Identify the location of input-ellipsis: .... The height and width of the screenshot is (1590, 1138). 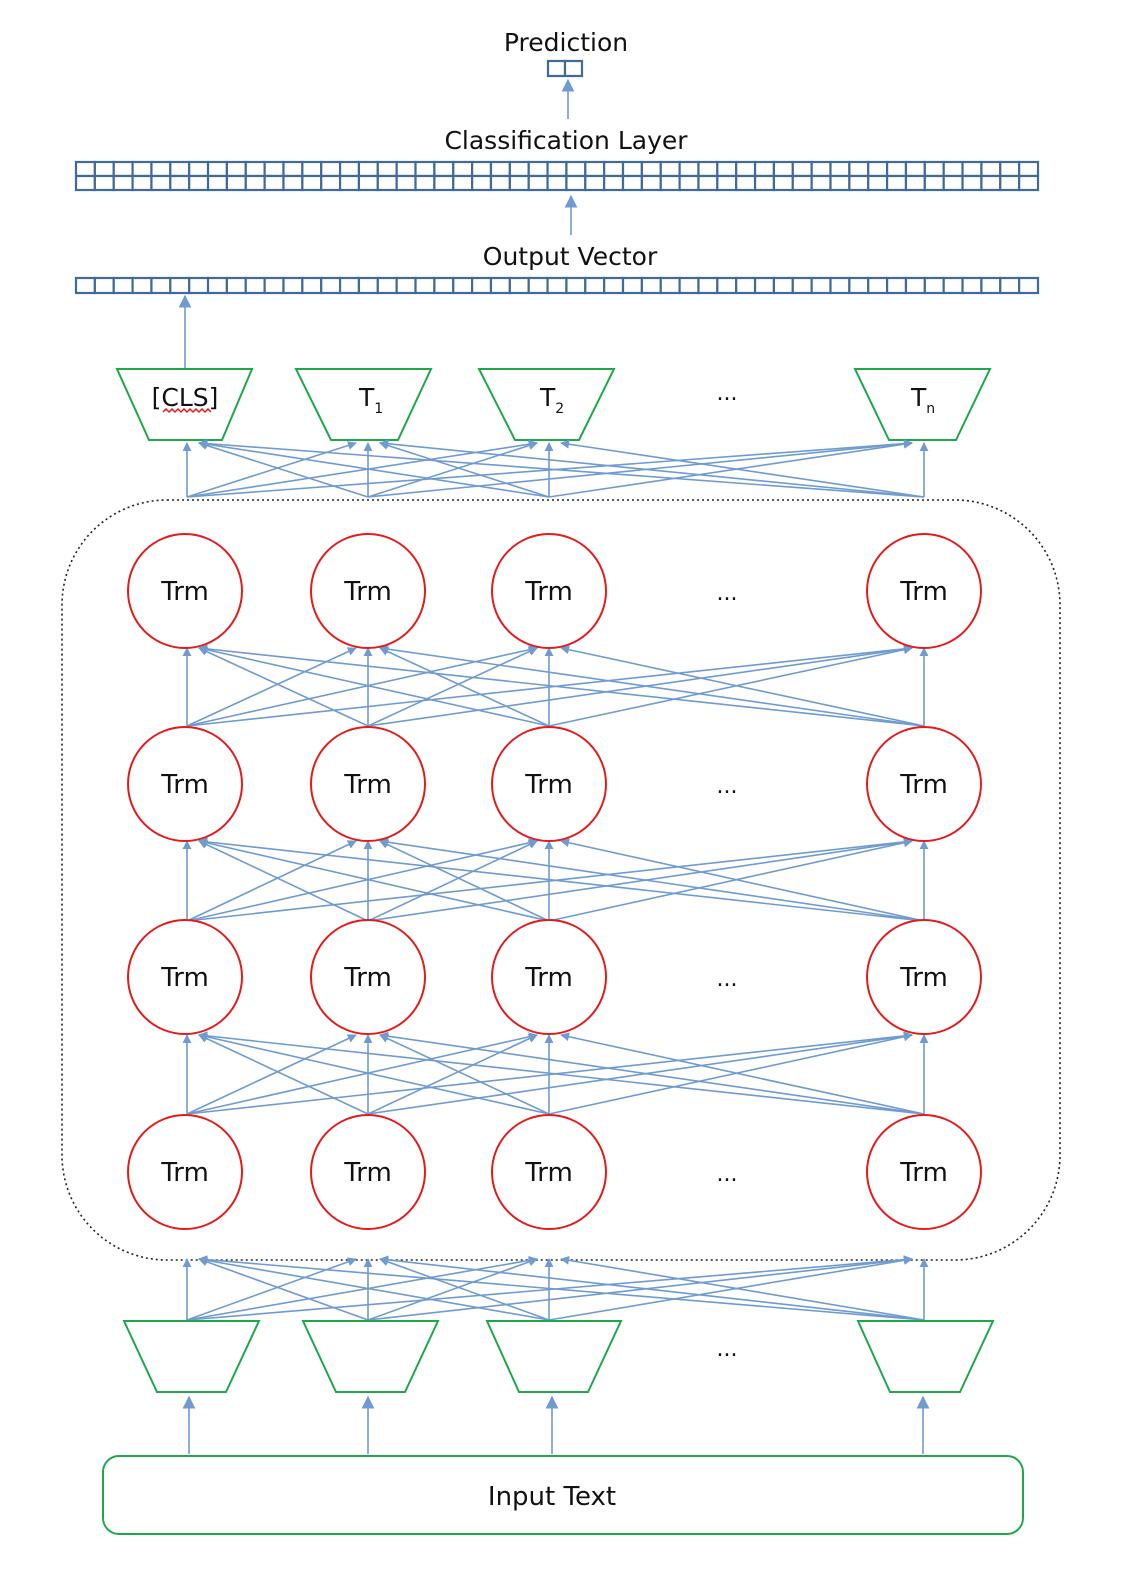
(727, 1349).